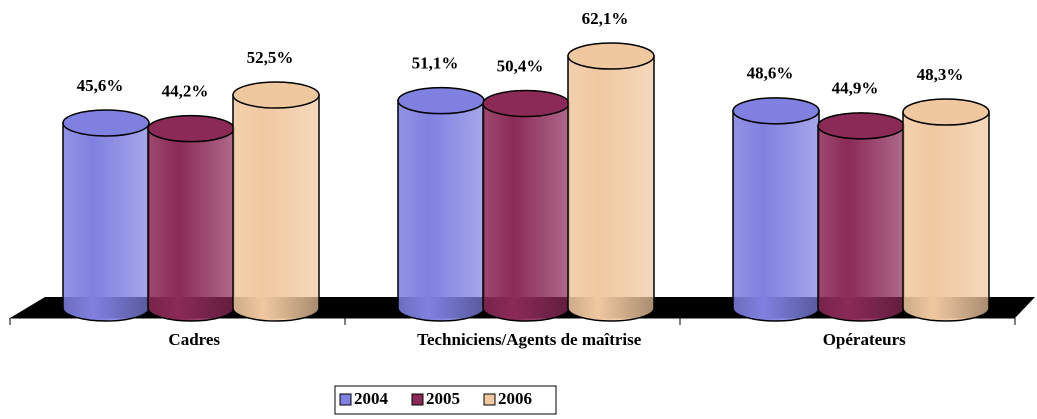  Describe the element at coordinates (371, 398) in the screenshot. I see `legend-label: 2004` at that location.